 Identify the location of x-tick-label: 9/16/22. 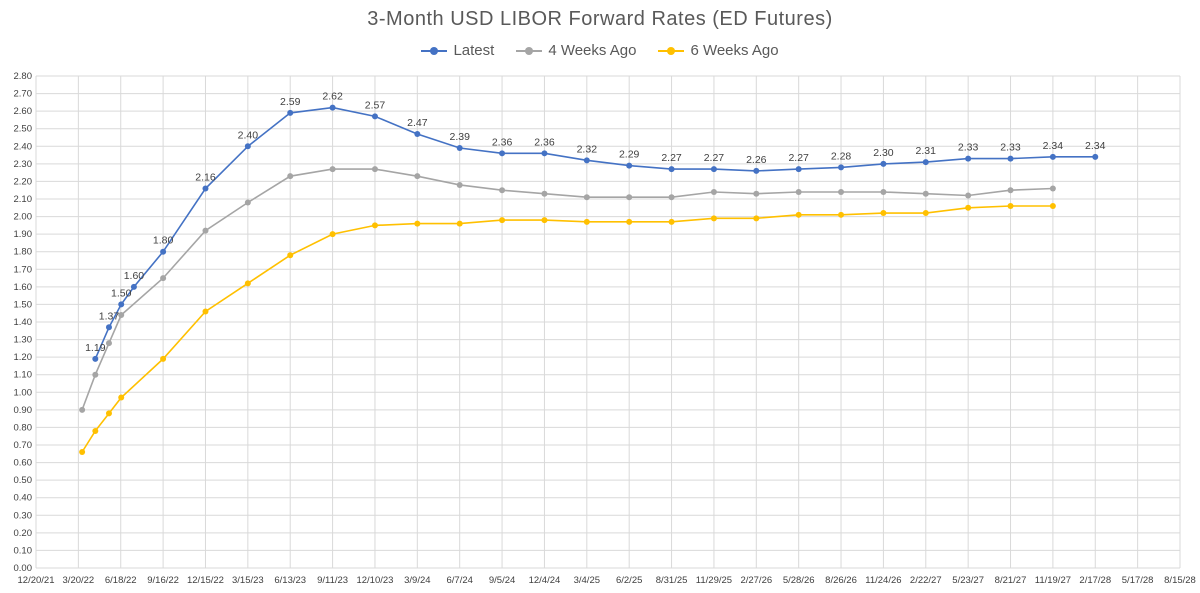
(163, 580).